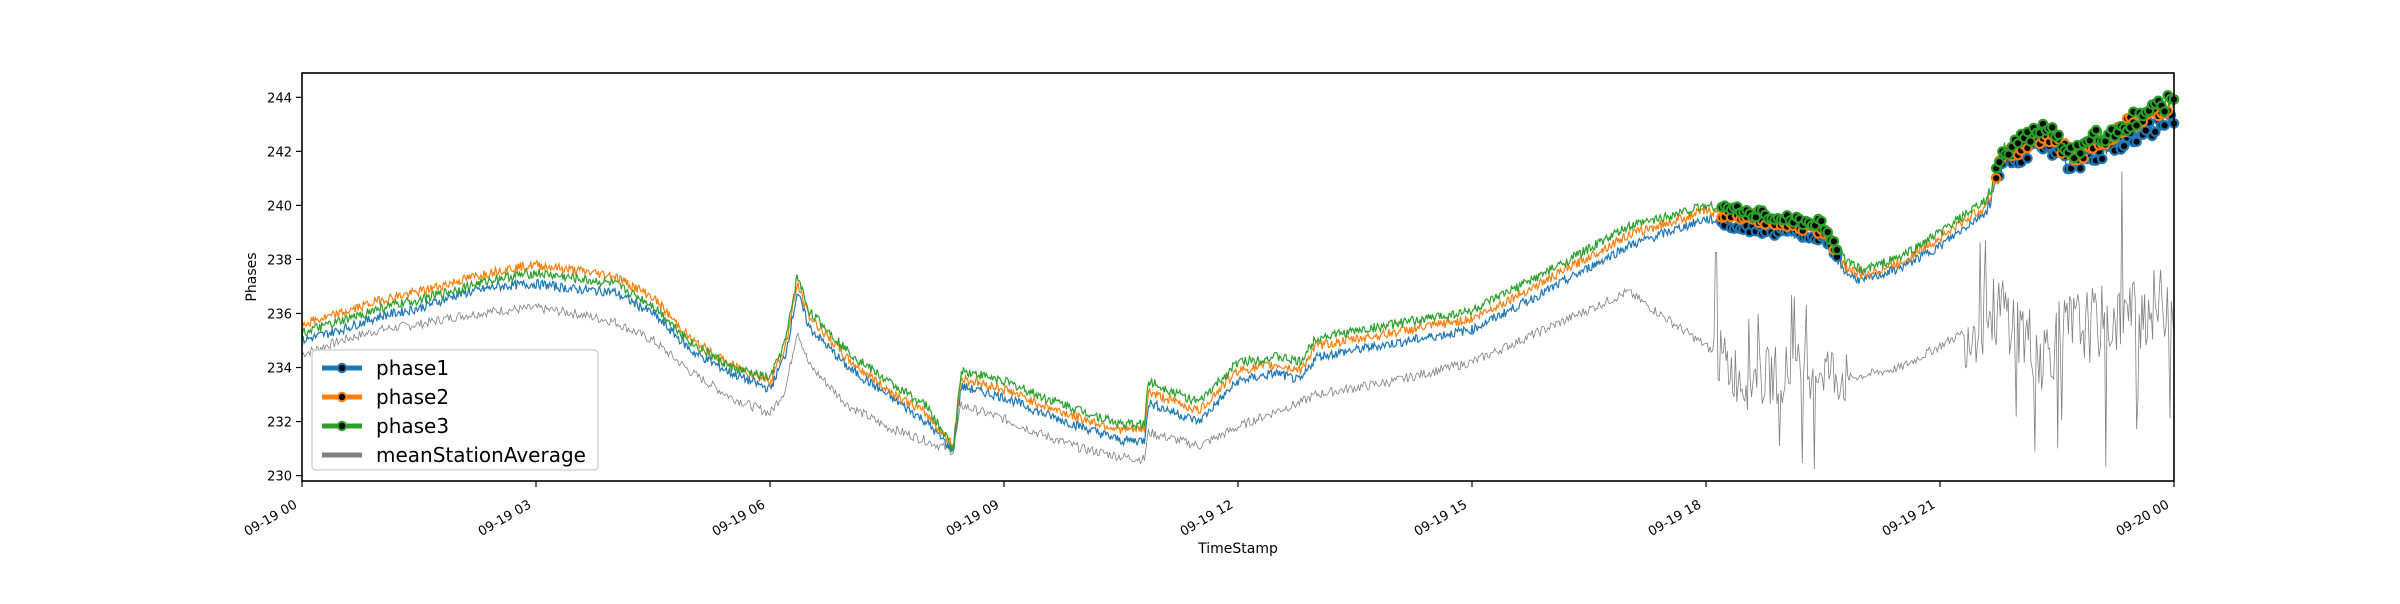 This screenshot has width=2400, height=604. I want to click on data-marker-phase2, so click(1996, 178).